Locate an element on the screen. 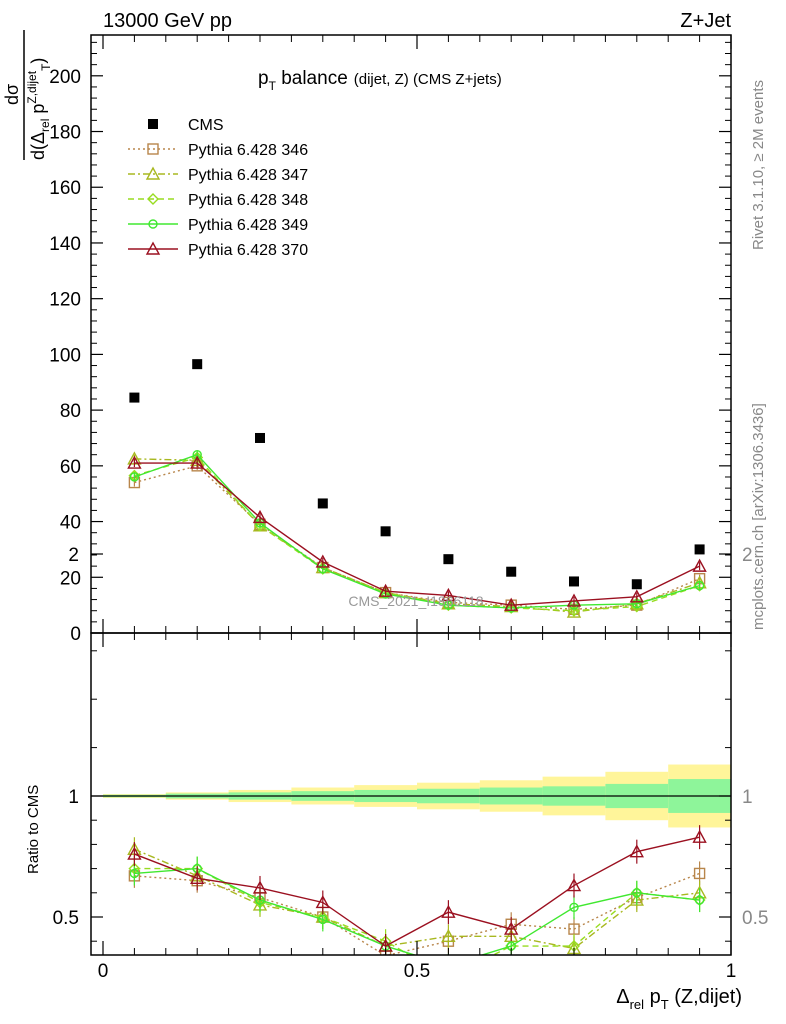  main-y-tick-label: 80 is located at coordinates (70, 411).